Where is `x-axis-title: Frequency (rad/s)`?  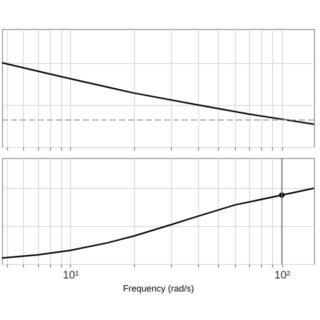
x-axis-title: Frequency (rad/s) is located at coordinates (158, 289).